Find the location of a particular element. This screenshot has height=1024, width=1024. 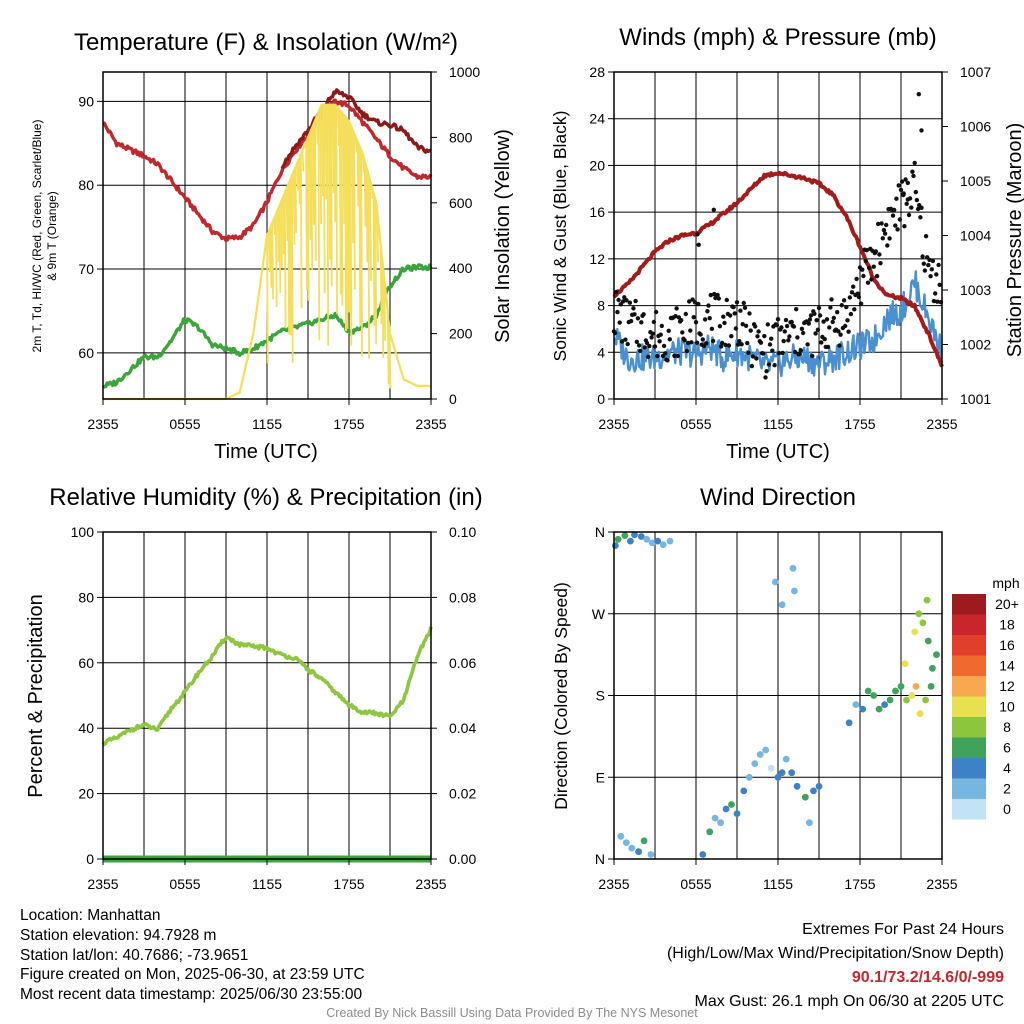

winds-chart-title: Winds (mph) & Pressure (mb) is located at coordinates (777, 37).